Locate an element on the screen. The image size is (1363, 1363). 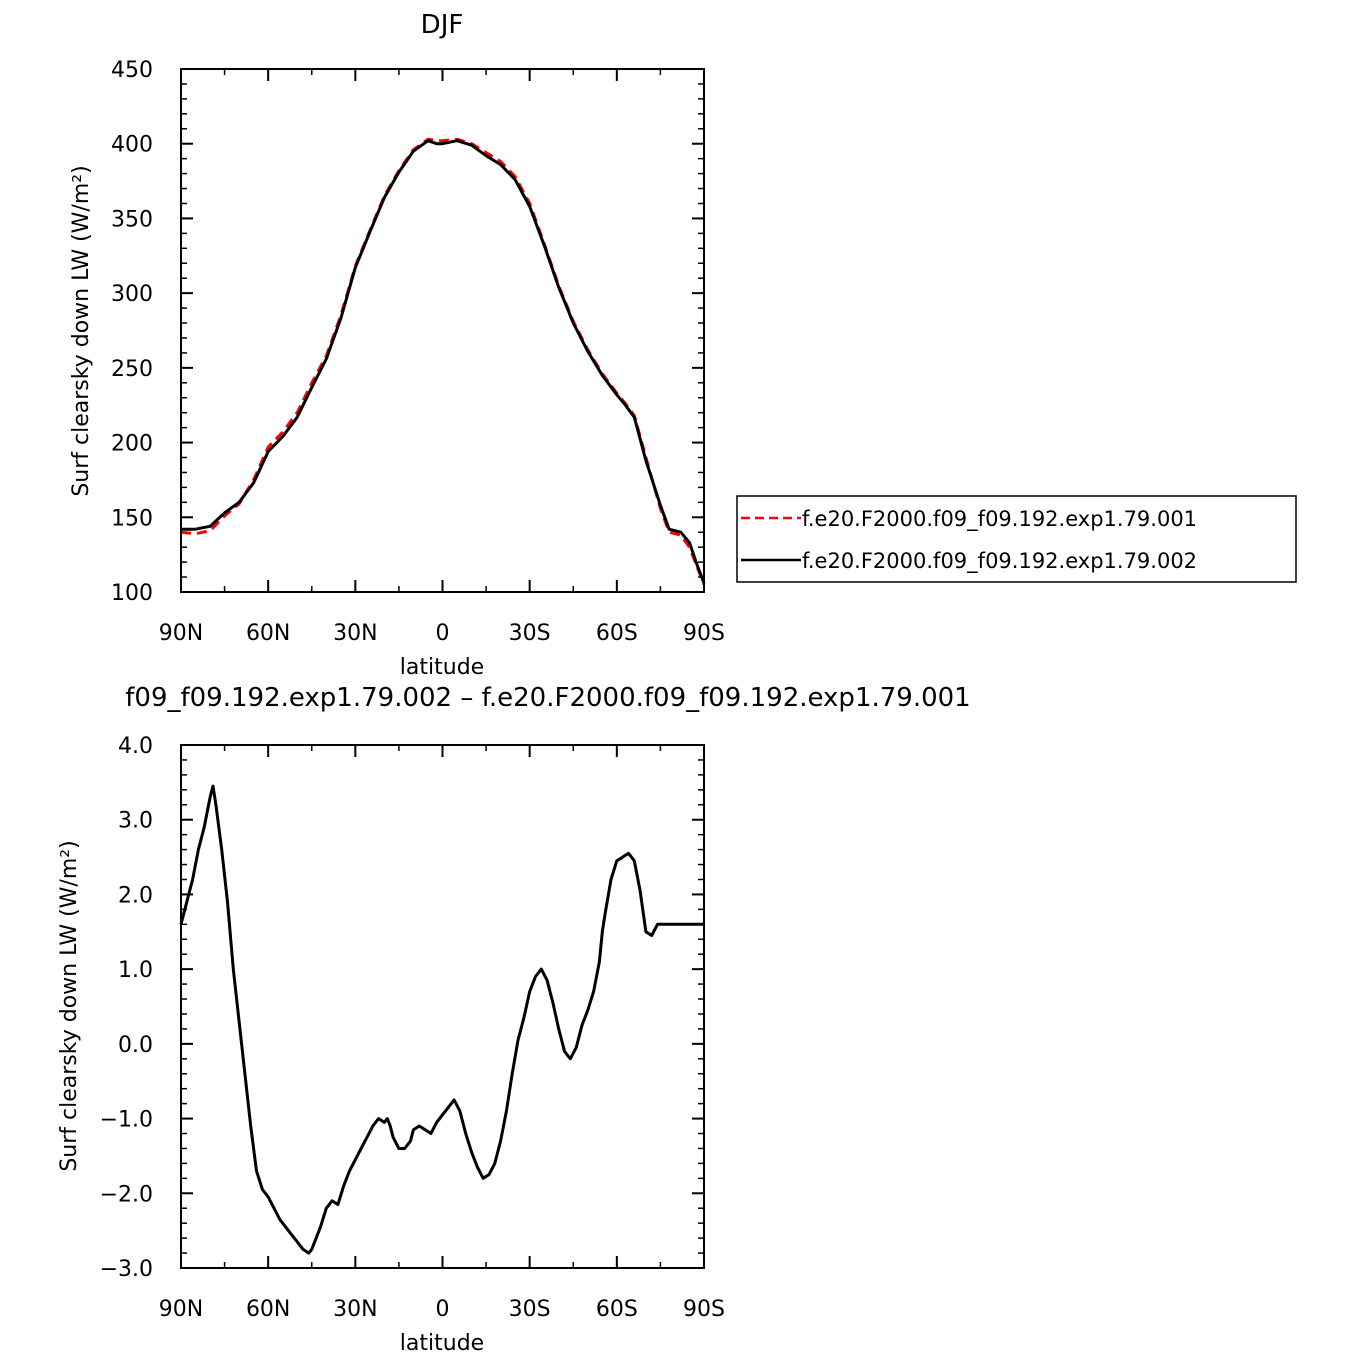
top-plot-title: DJF is located at coordinates (442, 25).